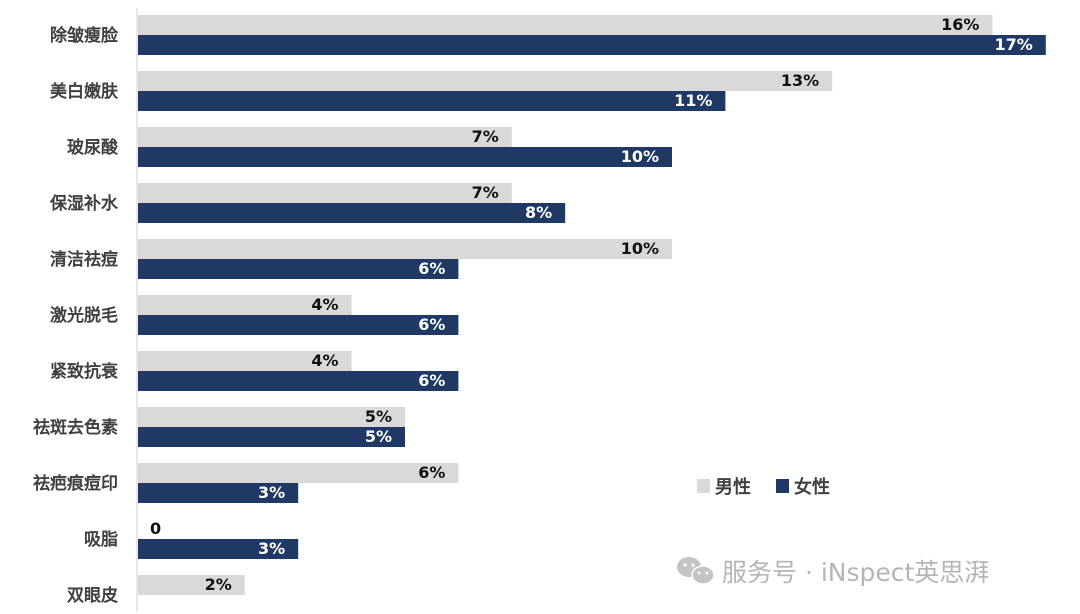 The width and height of the screenshot is (1080, 614). I want to click on legend-label-female: 女性, so click(812, 487).